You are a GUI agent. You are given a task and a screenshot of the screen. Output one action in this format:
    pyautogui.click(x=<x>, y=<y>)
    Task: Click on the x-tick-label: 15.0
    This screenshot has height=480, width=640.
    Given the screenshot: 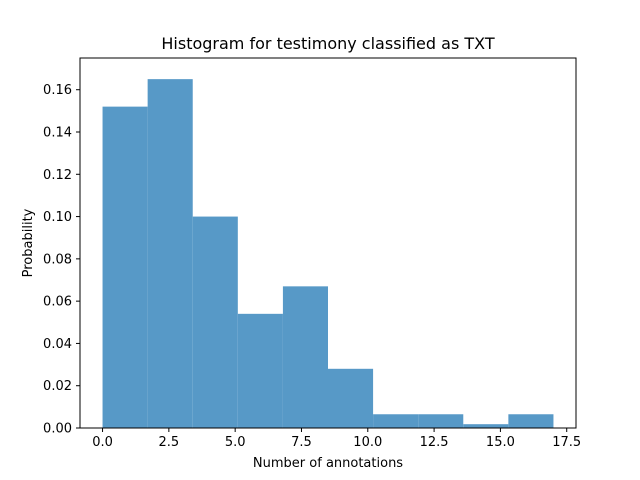 What is the action you would take?
    pyautogui.click(x=500, y=442)
    